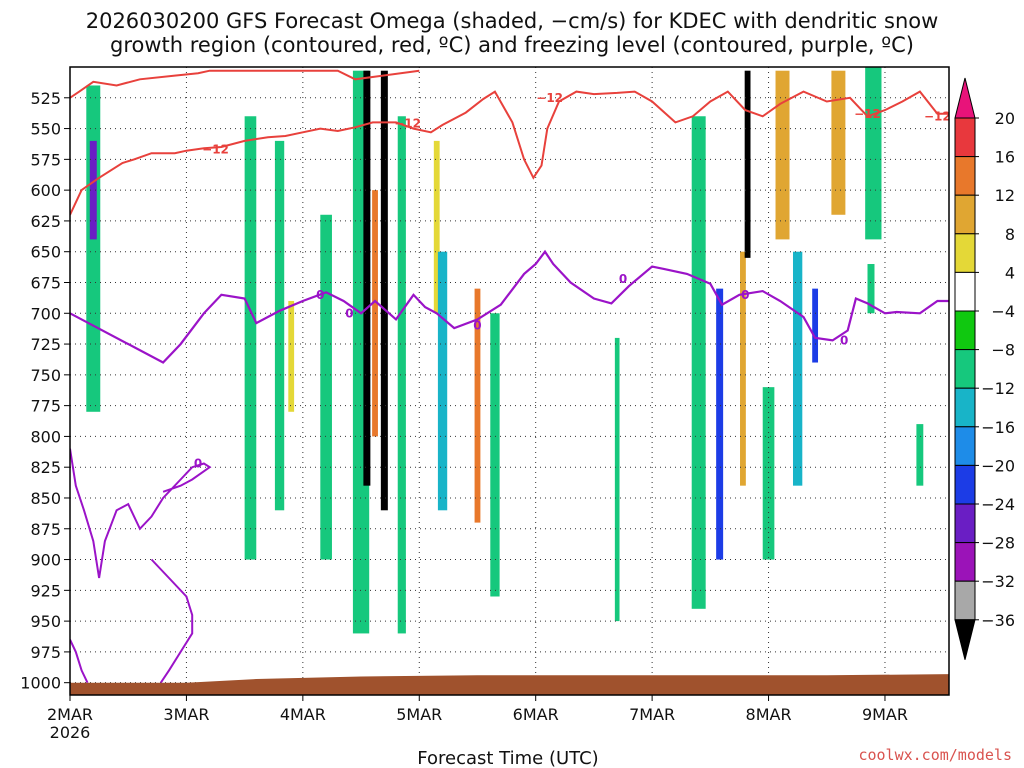 The width and height of the screenshot is (1024, 768). Describe the element at coordinates (477, 326) in the screenshot. I see `freezing-label-3: 0` at that location.